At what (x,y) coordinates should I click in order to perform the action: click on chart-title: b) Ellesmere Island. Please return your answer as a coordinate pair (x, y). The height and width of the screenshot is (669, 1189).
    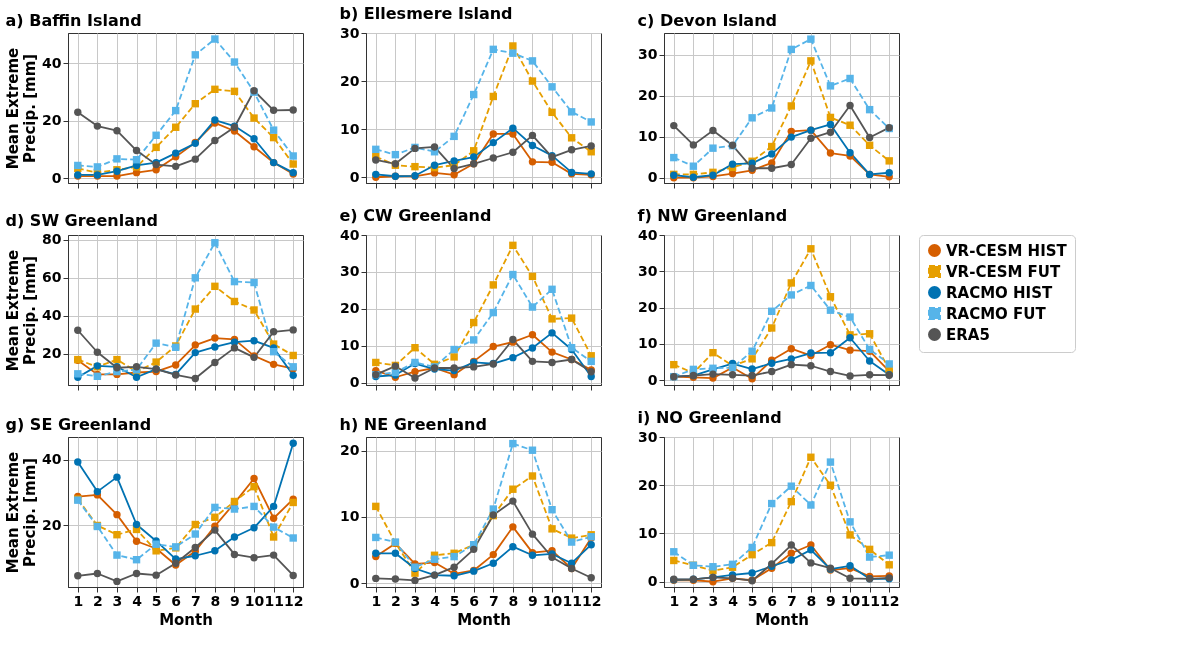
    Looking at the image, I should click on (426, 13).